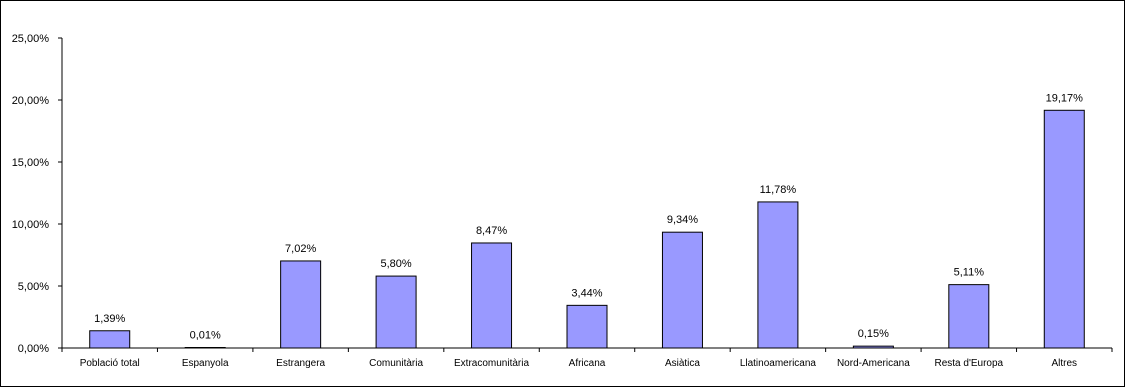 Image resolution: width=1125 pixels, height=387 pixels. Describe the element at coordinates (778, 190) in the screenshot. I see `data-label: 11,78%` at that location.